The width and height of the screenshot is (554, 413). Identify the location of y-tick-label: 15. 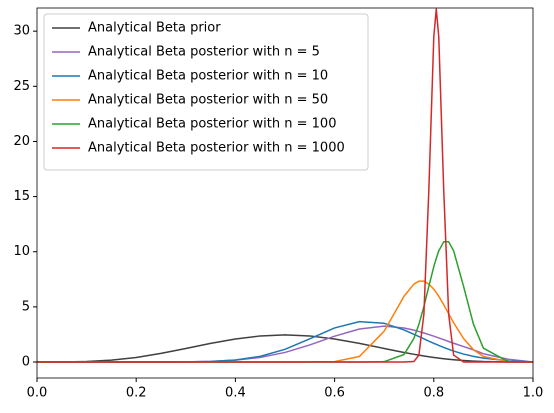
(21, 196).